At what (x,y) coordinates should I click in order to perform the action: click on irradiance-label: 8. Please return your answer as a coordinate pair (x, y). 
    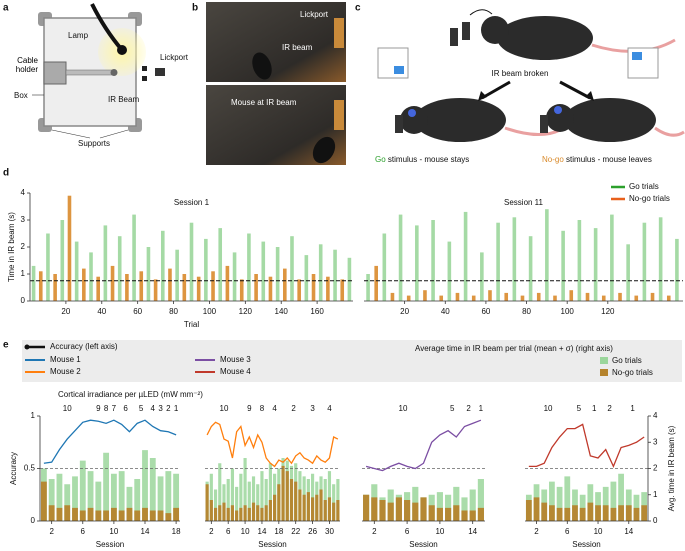
    Looking at the image, I should click on (262, 408).